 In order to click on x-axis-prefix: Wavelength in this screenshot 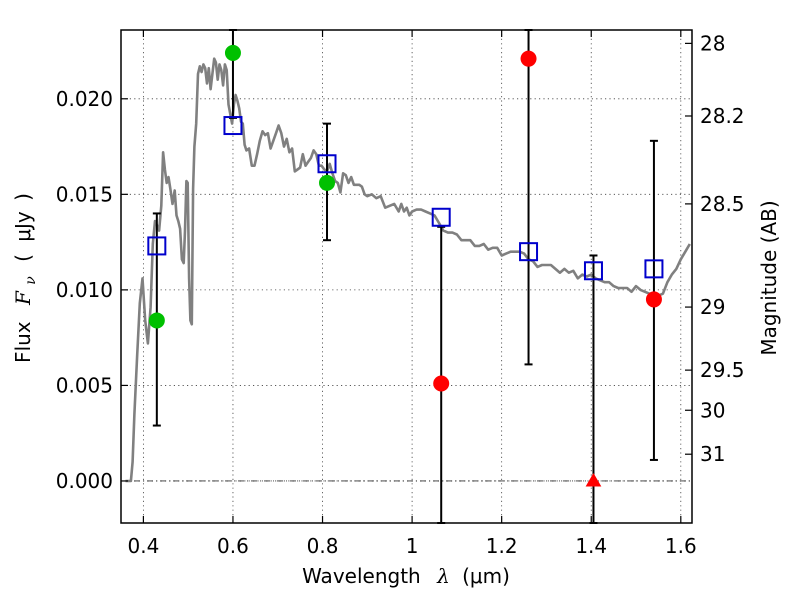, I will do `click(361, 576)`.